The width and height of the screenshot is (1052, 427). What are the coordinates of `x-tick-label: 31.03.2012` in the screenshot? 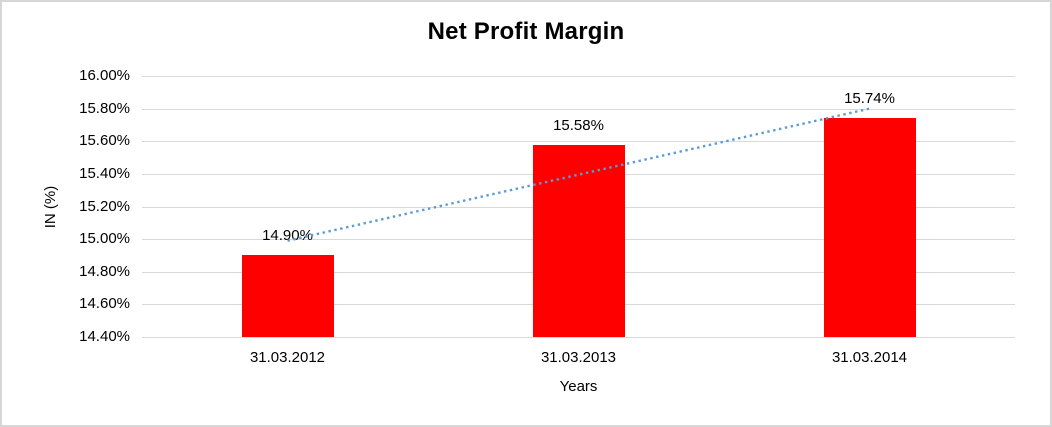 It's located at (287, 357).